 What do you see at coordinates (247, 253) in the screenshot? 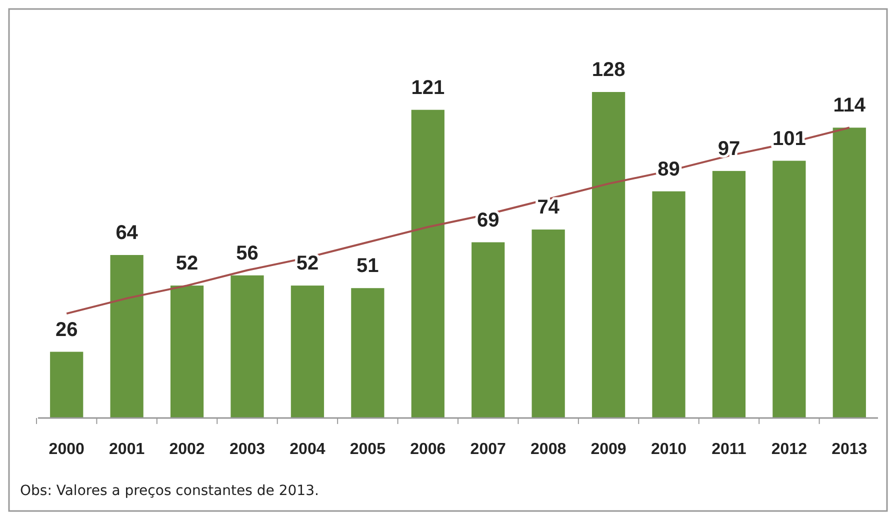
I see `data-label: 56` at bounding box center [247, 253].